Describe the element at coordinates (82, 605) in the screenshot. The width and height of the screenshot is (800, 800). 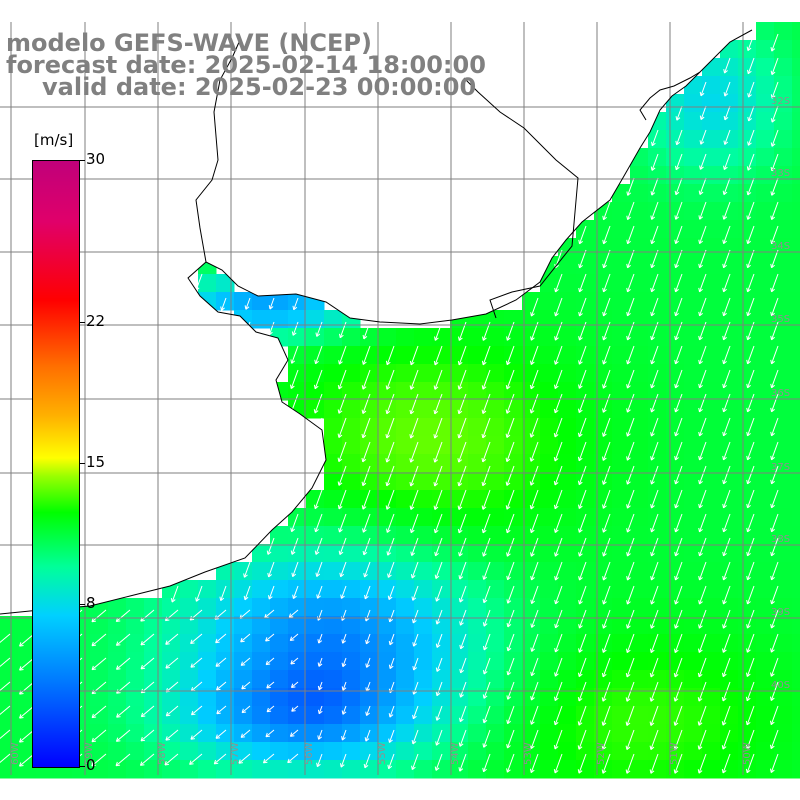
I see `colorbar-tick-mark` at that location.